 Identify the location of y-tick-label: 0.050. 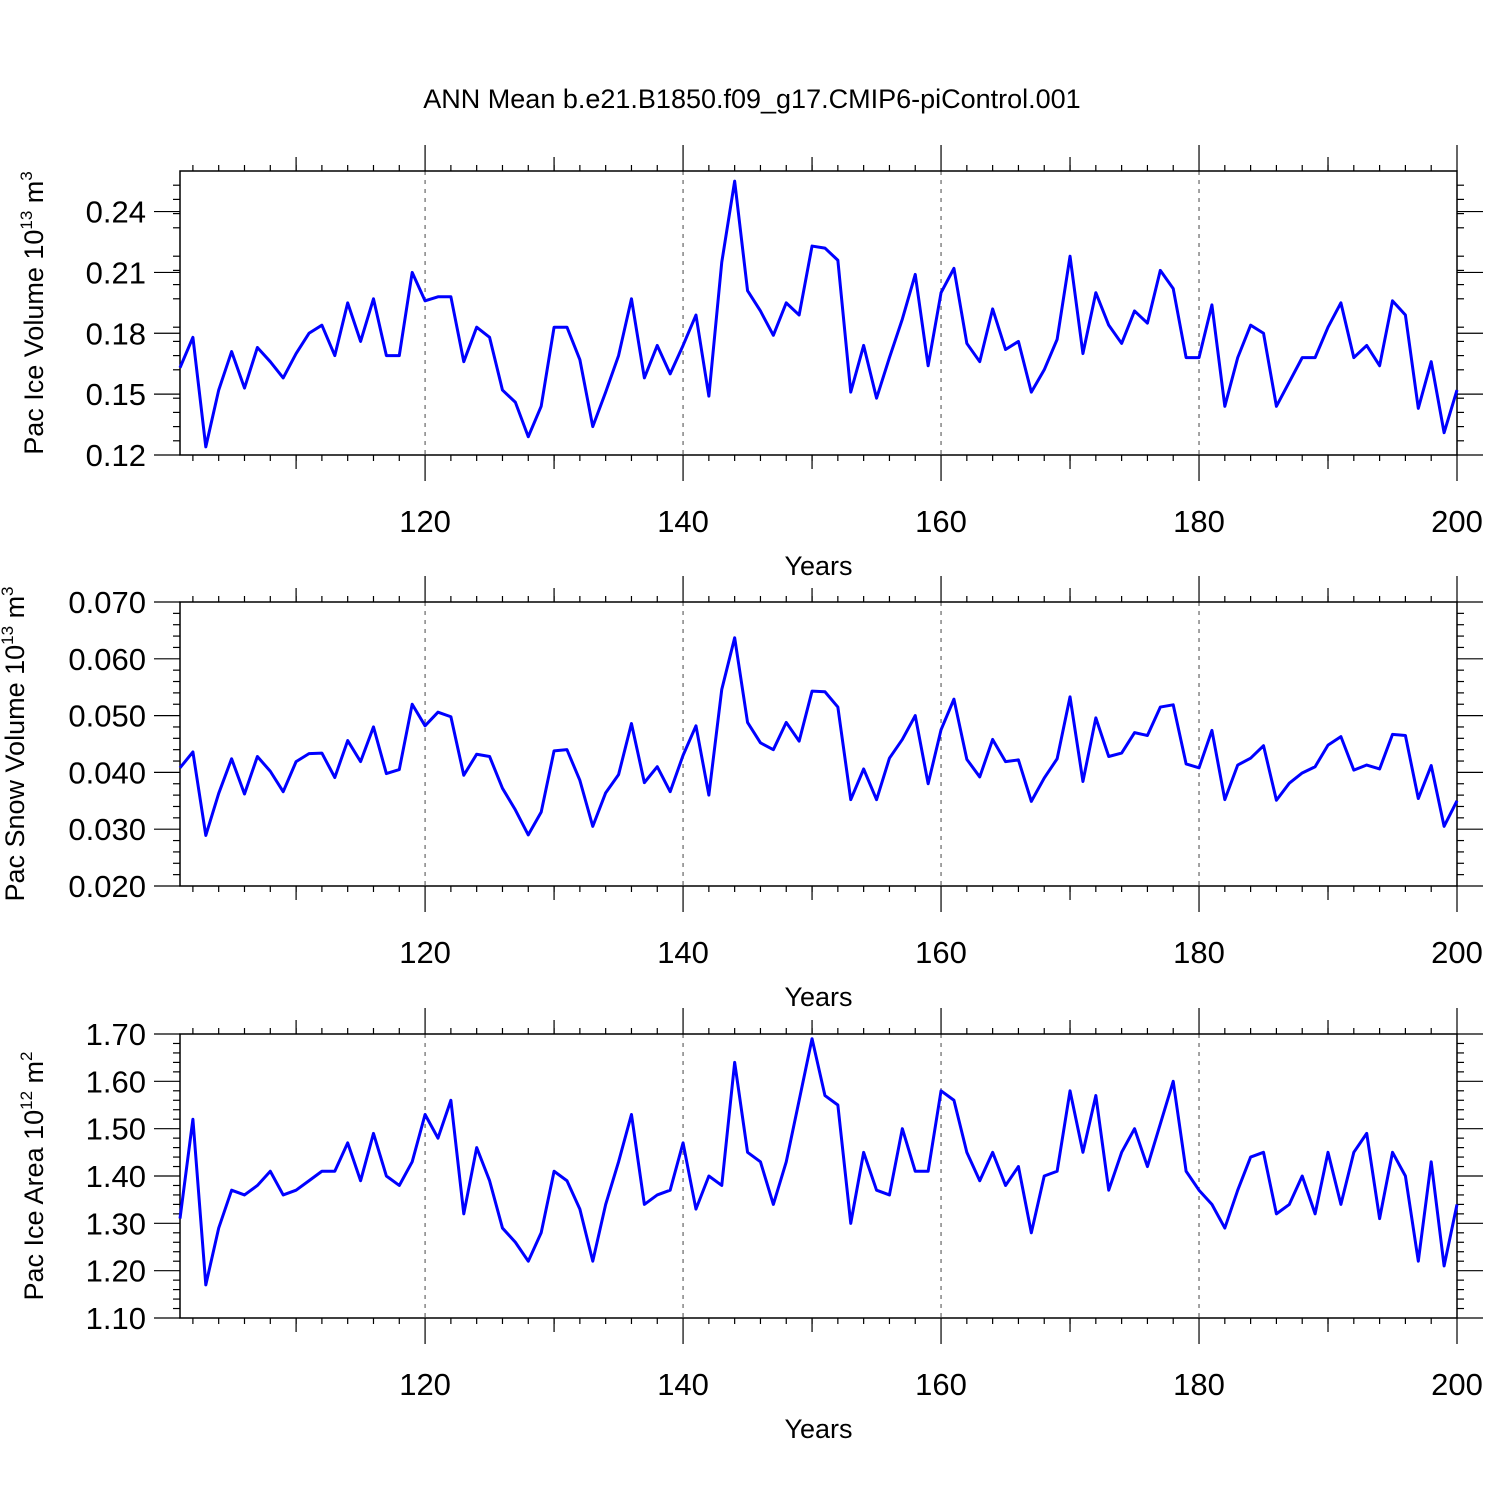
(107, 716).